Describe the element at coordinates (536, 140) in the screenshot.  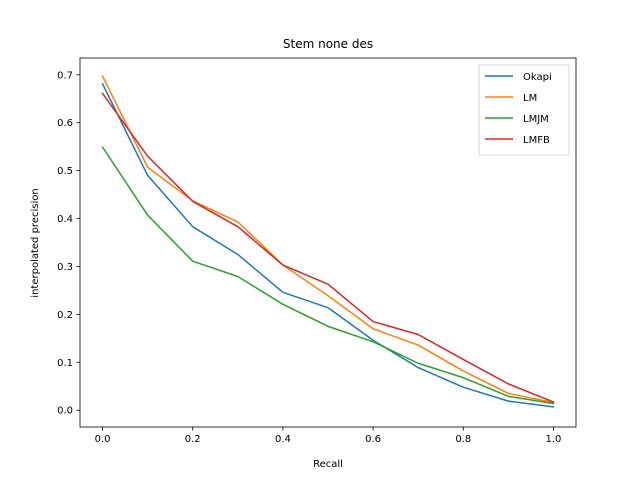
I see `legend-label-lmfb: LMFB` at that location.